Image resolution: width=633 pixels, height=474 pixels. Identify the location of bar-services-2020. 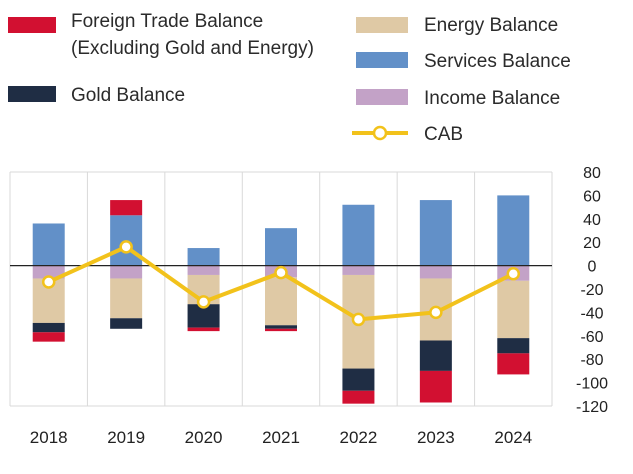
(203, 257).